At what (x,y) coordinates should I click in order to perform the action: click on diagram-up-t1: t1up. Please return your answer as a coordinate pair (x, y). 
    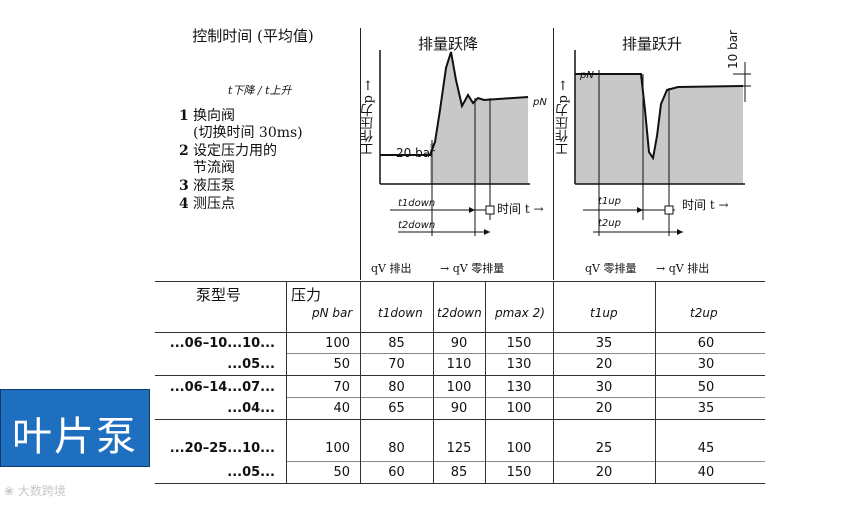
    Looking at the image, I should click on (609, 201).